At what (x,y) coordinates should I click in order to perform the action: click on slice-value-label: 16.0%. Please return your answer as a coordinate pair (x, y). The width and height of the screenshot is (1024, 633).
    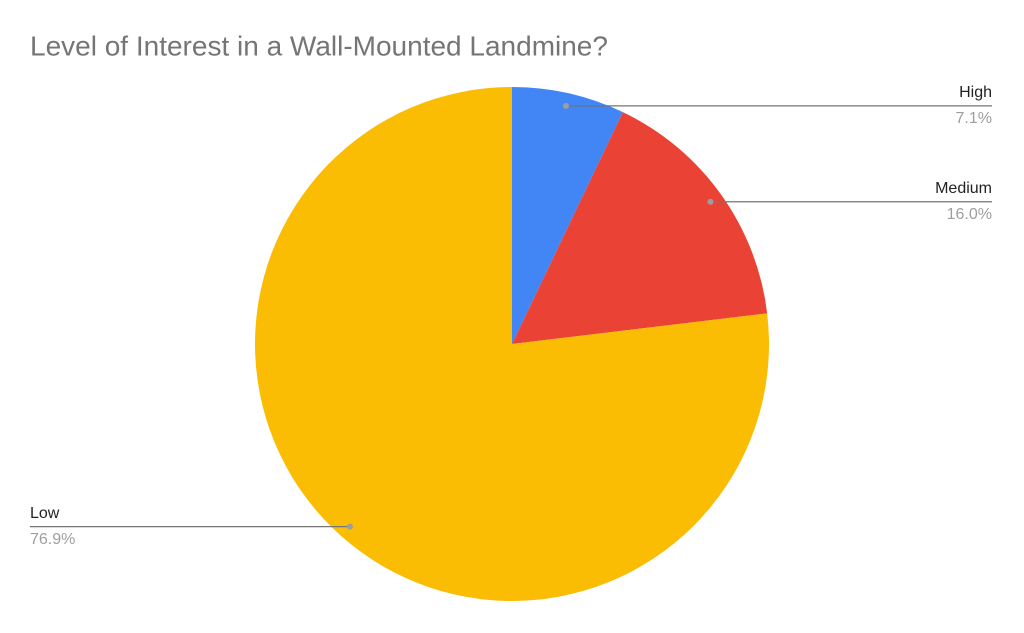
    Looking at the image, I should click on (969, 214).